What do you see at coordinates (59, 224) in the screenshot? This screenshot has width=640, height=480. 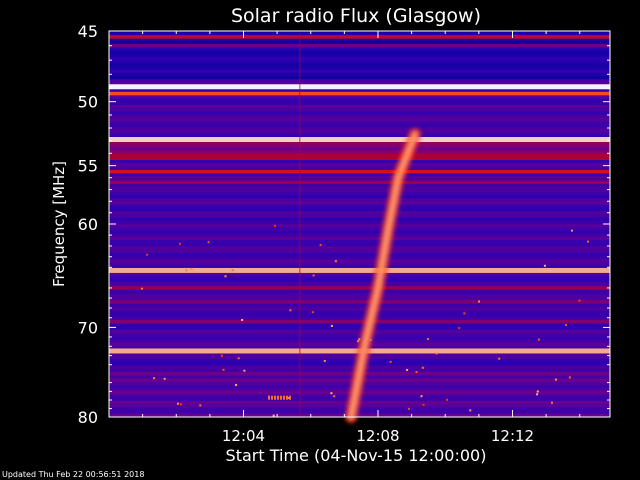 I see `y-axis-label: Frequency [MHz]` at bounding box center [59, 224].